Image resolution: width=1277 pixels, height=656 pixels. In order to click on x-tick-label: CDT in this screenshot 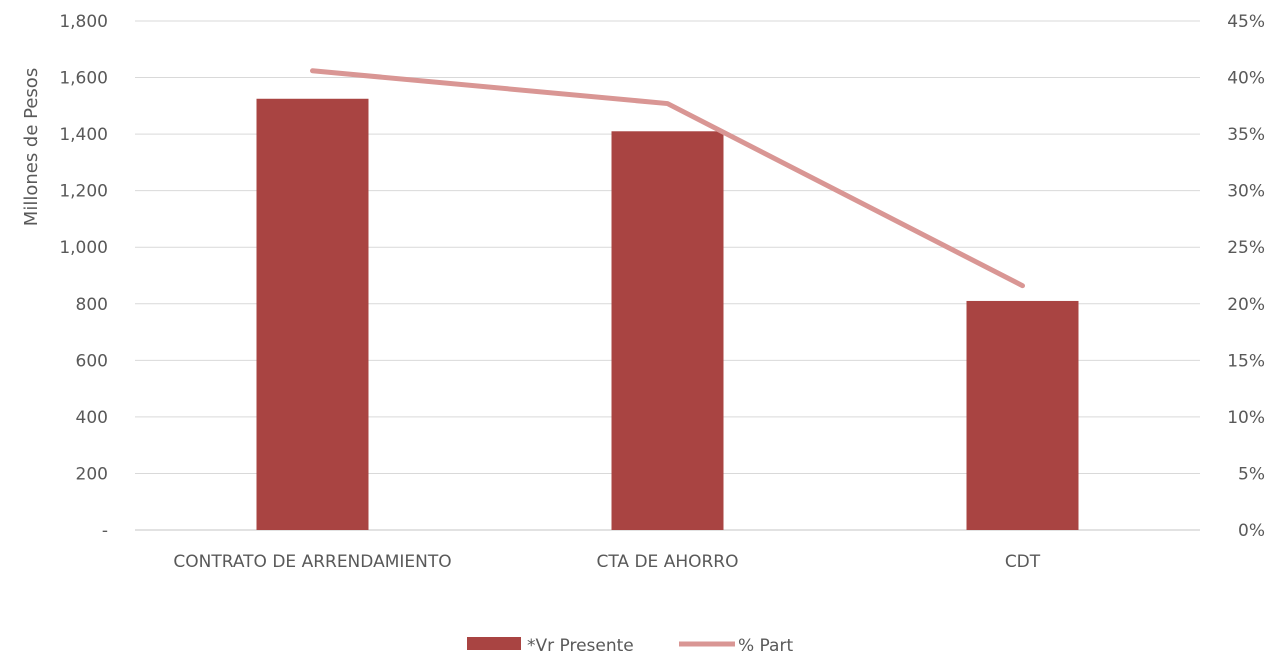, I will do `click(1023, 562)`.